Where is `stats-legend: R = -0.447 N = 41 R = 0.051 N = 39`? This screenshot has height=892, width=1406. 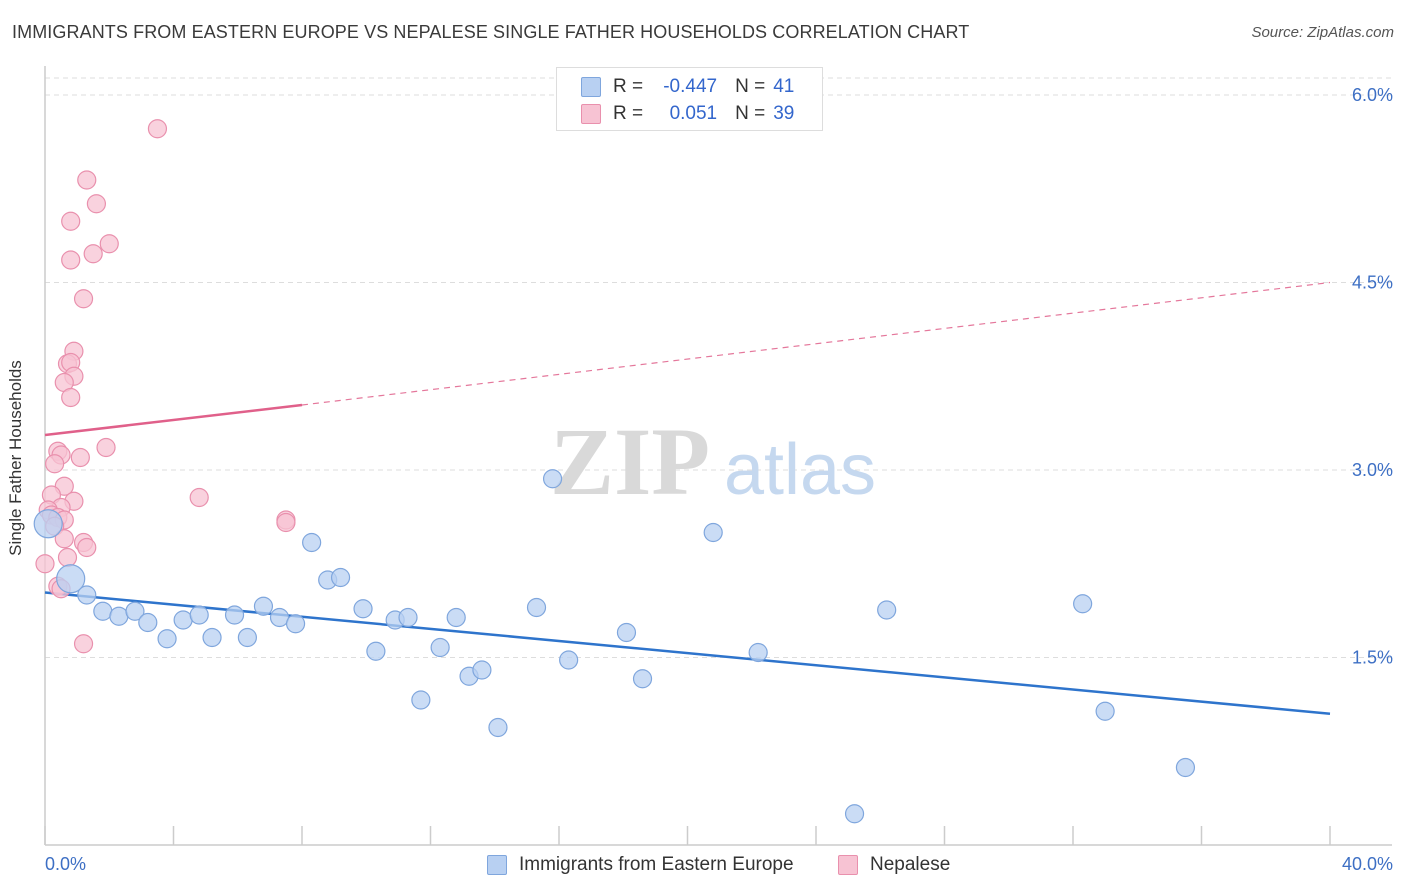
stats-legend: R = -0.447 N = 41 R = 0.051 N = 39 is located at coordinates (689, 99).